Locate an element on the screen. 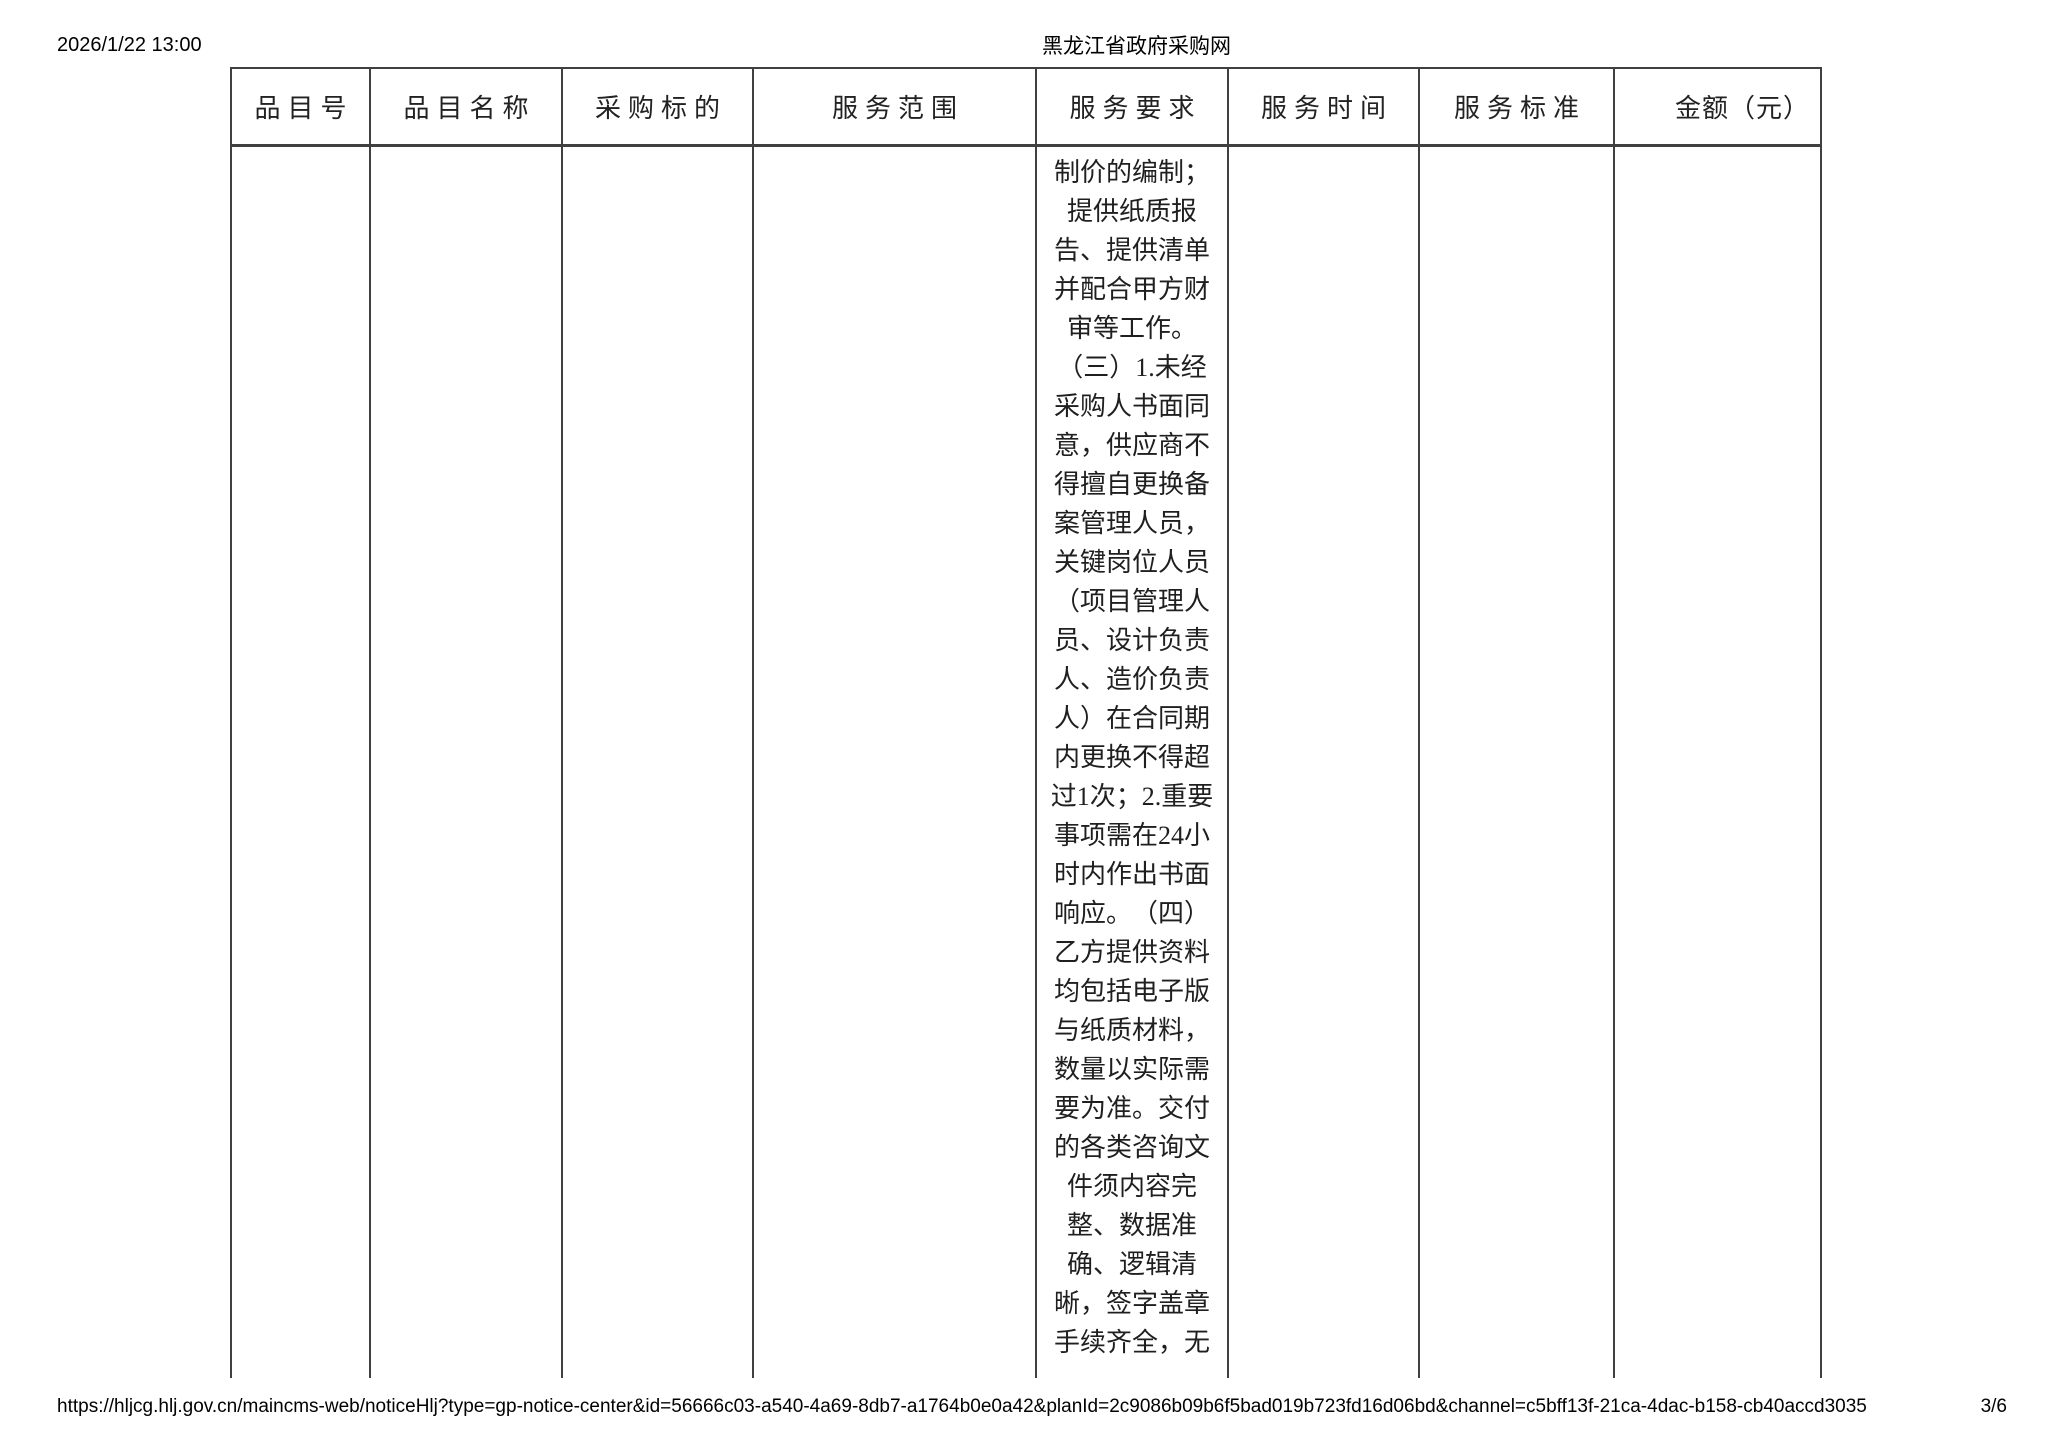 This screenshot has height=1447, width=2048. col-header-procurement-subject: 采购标的 is located at coordinates (658, 106).